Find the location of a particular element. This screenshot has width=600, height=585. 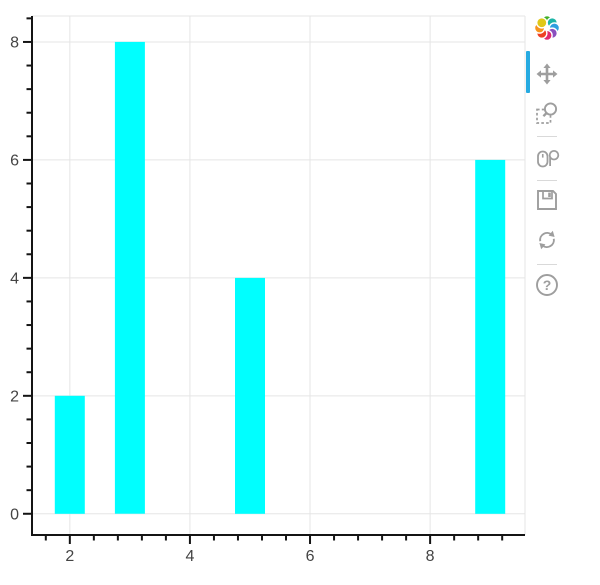

y-tick-label: 6 is located at coordinates (14, 160).